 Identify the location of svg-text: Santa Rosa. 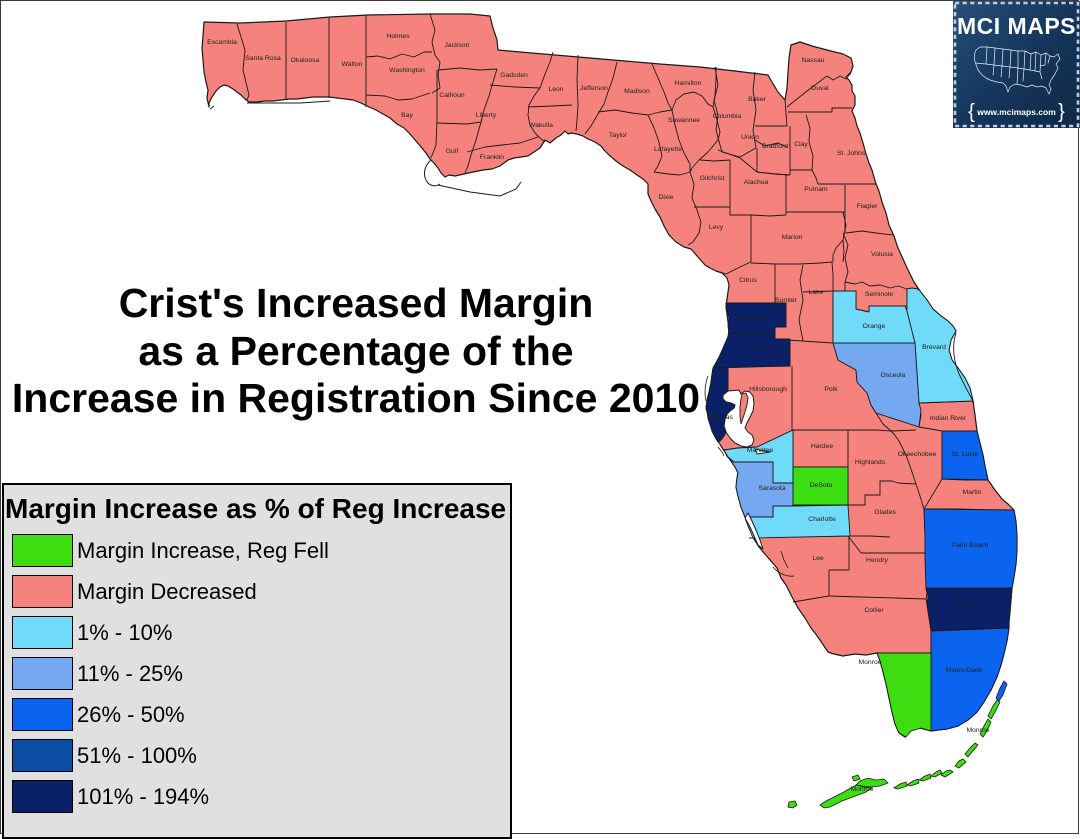
(263, 58).